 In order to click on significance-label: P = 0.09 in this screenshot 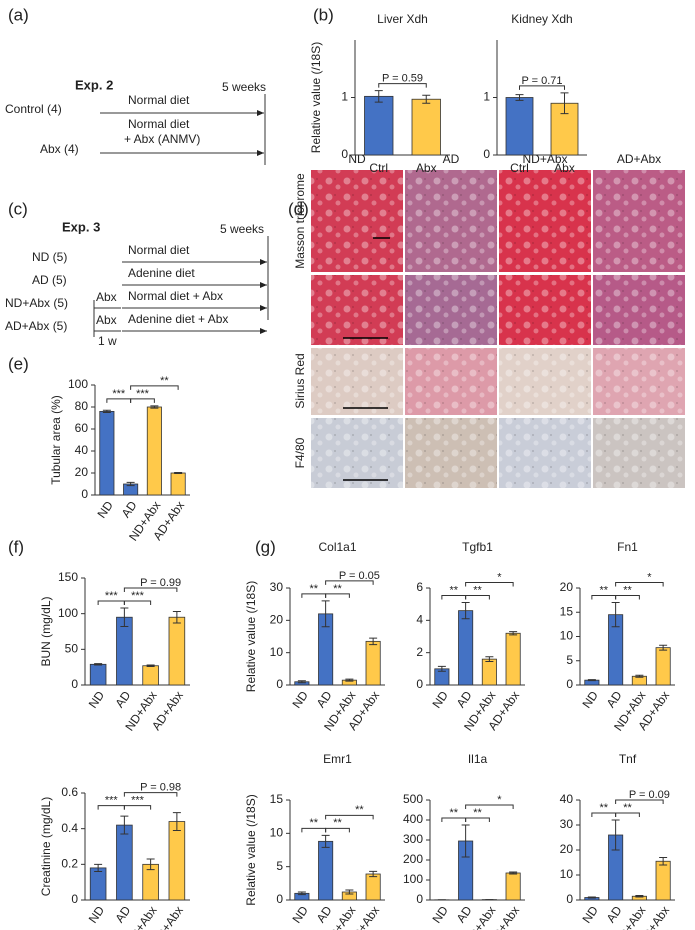, I will do `click(649, 795)`.